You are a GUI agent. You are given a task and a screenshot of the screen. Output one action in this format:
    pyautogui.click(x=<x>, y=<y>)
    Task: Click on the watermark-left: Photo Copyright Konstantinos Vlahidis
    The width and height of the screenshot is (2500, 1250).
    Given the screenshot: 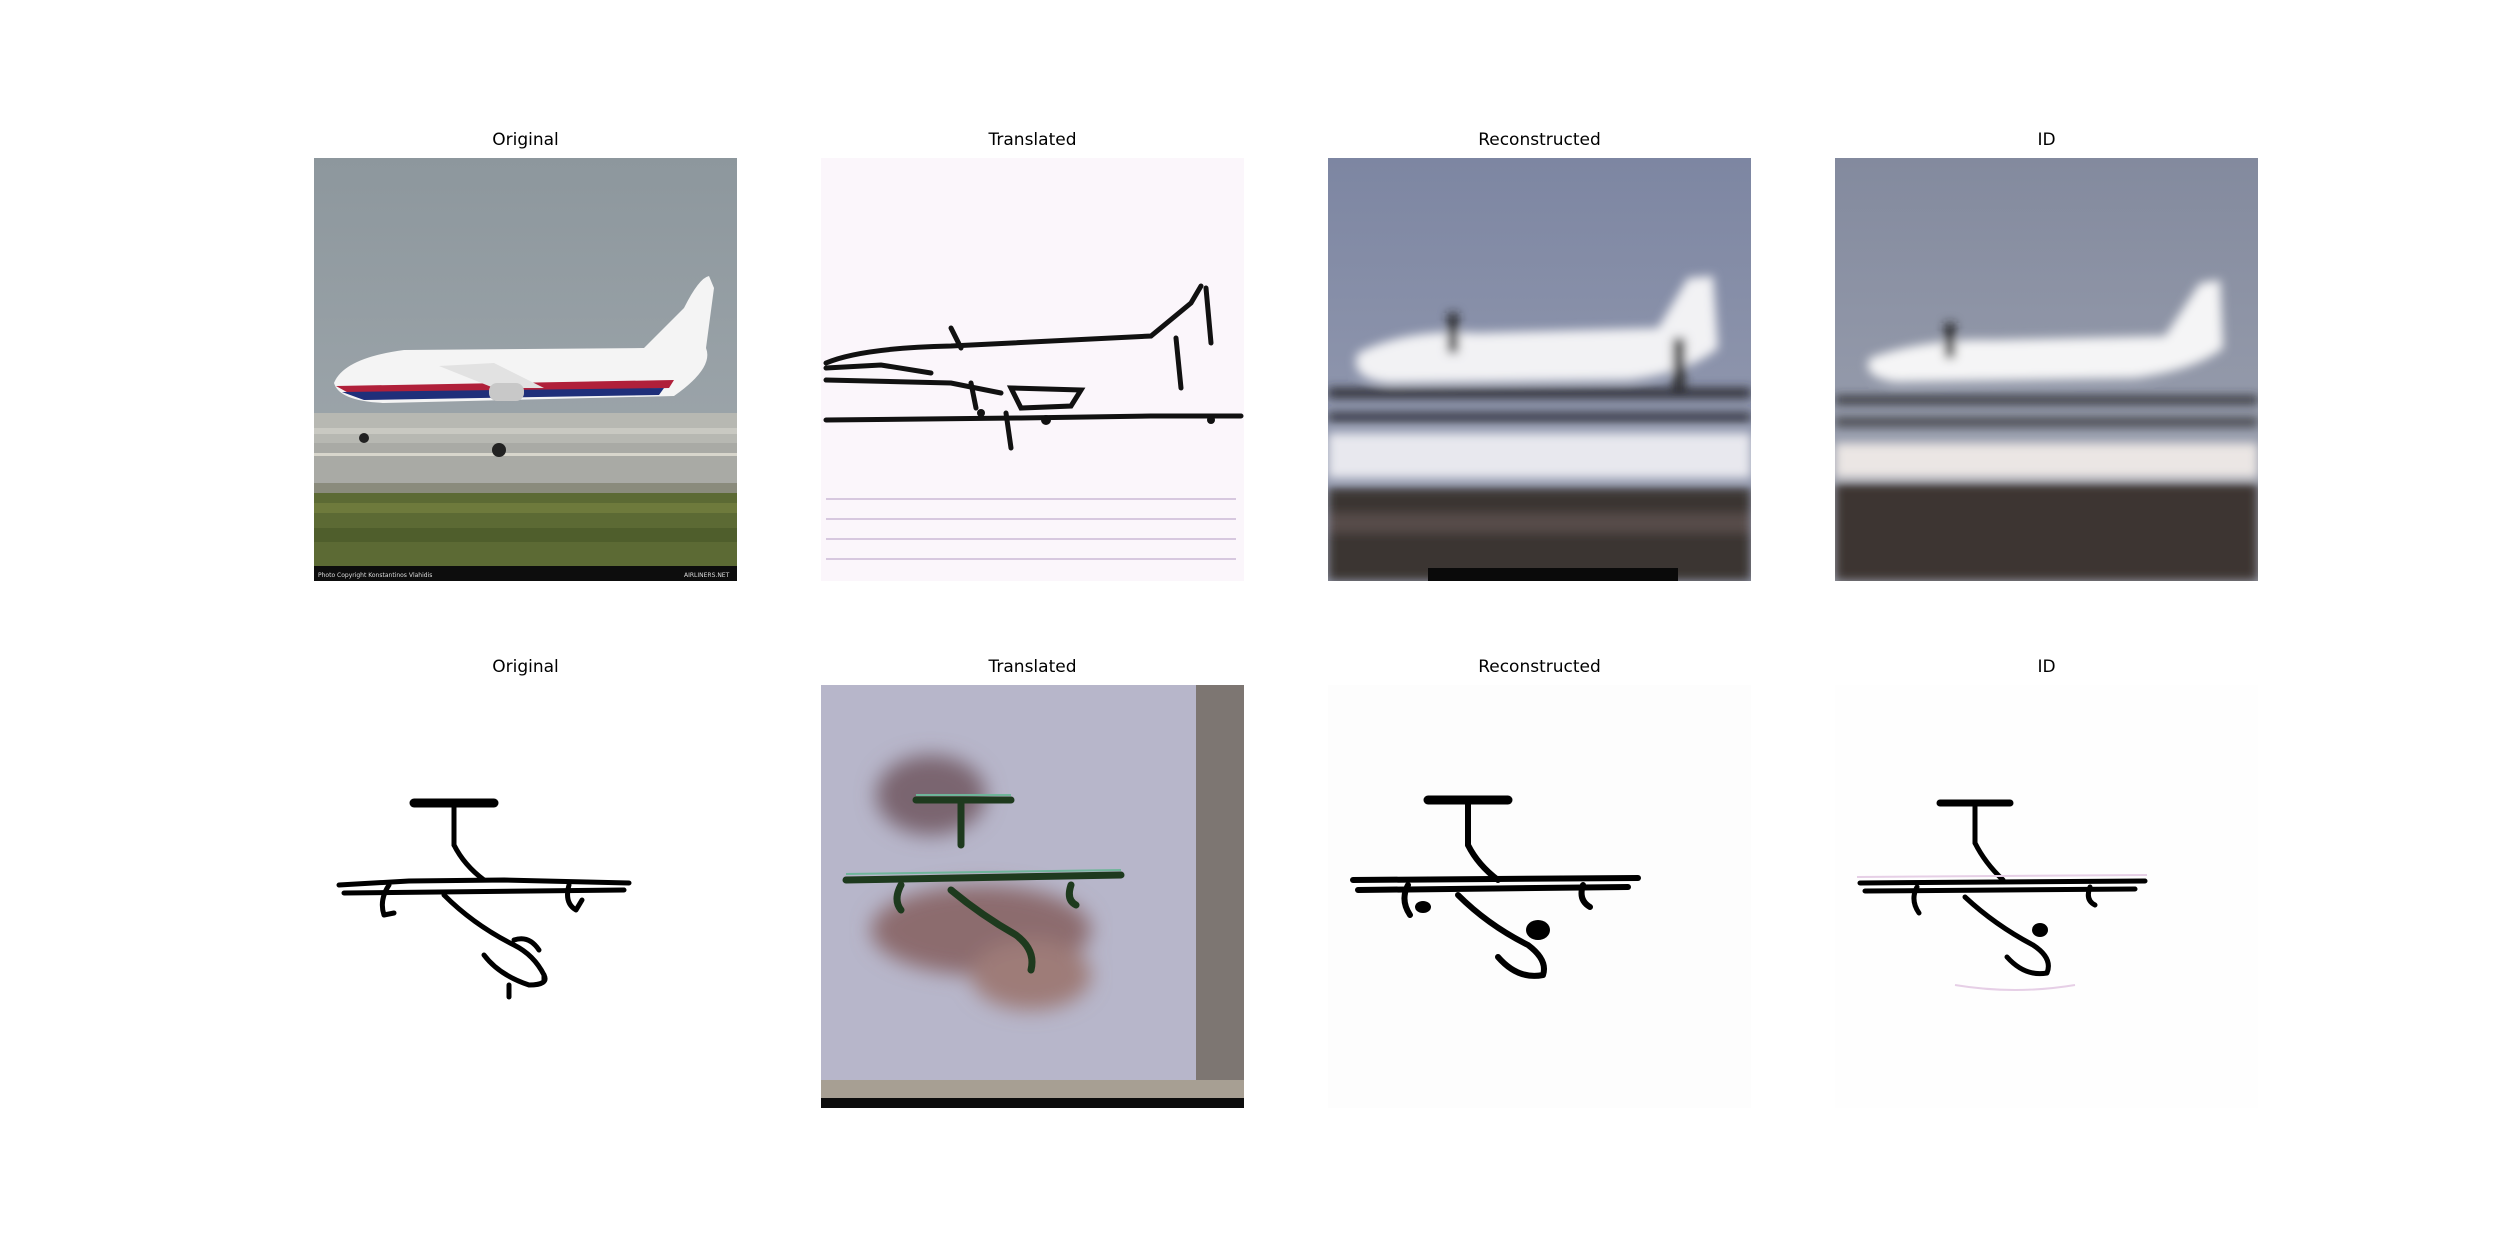 What is the action you would take?
    pyautogui.click(x=375, y=575)
    